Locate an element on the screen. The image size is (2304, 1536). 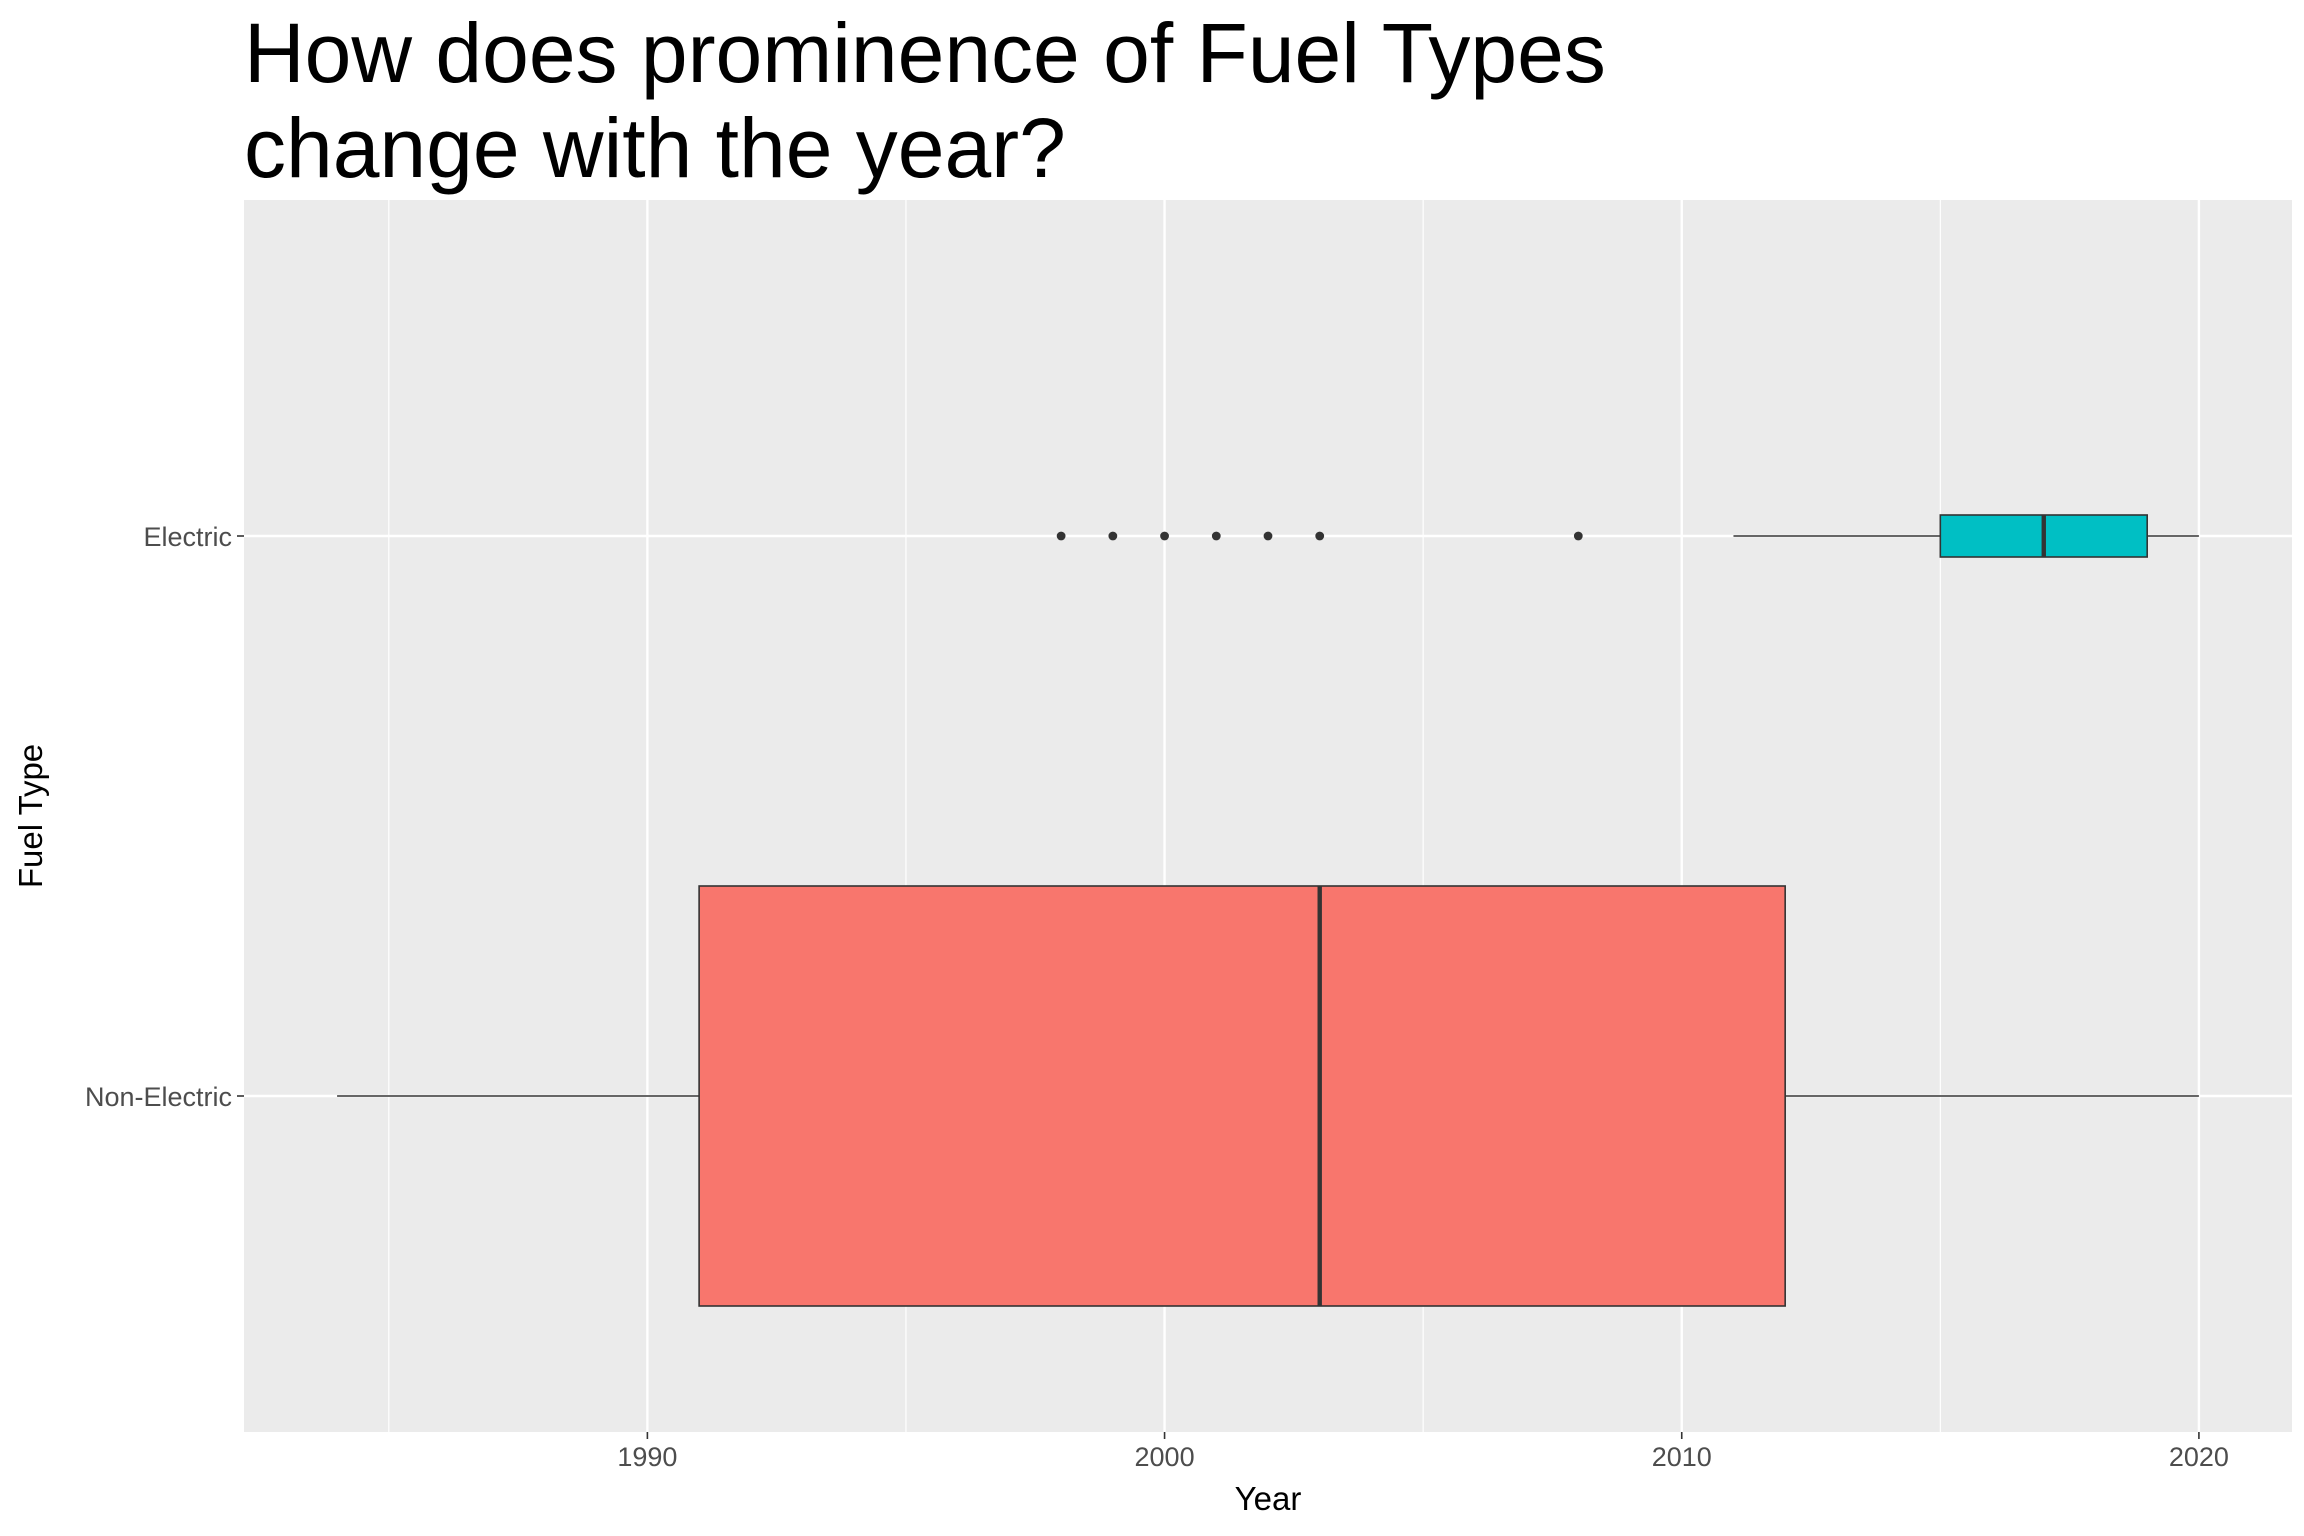
x-tick-label: 1990 is located at coordinates (647, 1457).